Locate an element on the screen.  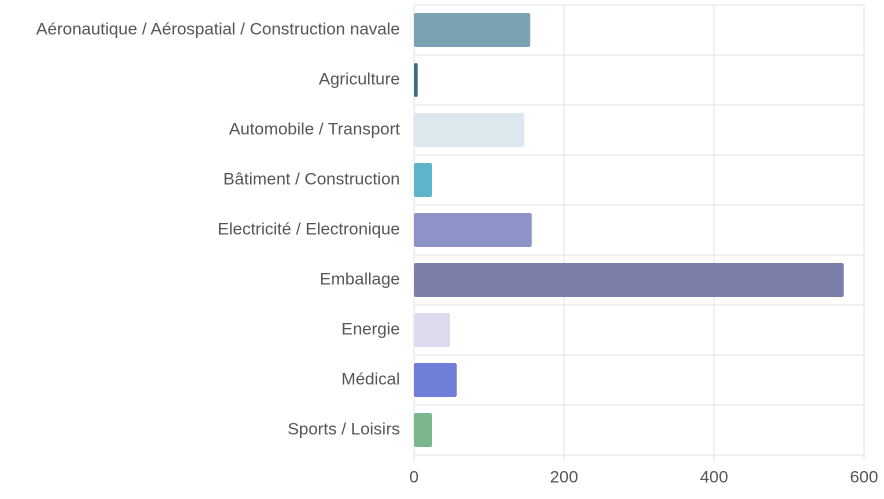
x-tick-label: 400 is located at coordinates (714, 476).